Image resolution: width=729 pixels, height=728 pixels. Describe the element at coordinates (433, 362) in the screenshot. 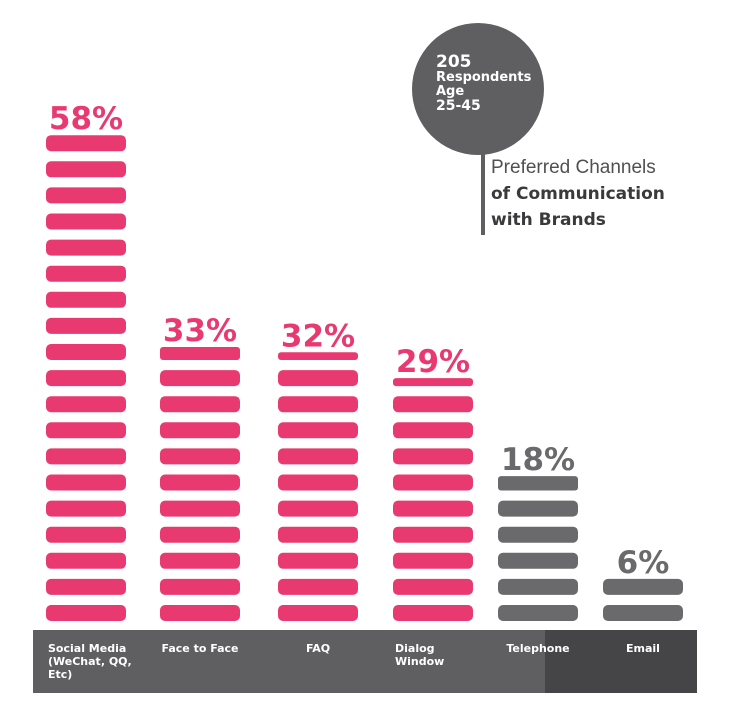

I see `value-label: 29%` at that location.